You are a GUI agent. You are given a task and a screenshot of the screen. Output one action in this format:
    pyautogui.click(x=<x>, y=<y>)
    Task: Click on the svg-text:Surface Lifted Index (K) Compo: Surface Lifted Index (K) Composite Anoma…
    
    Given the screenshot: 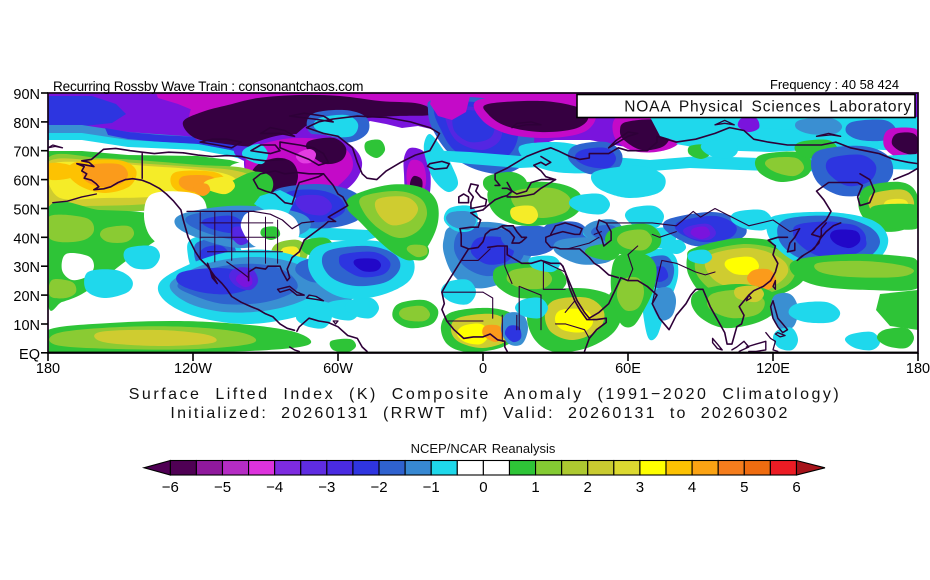 What is the action you would take?
    pyautogui.click(x=485, y=394)
    